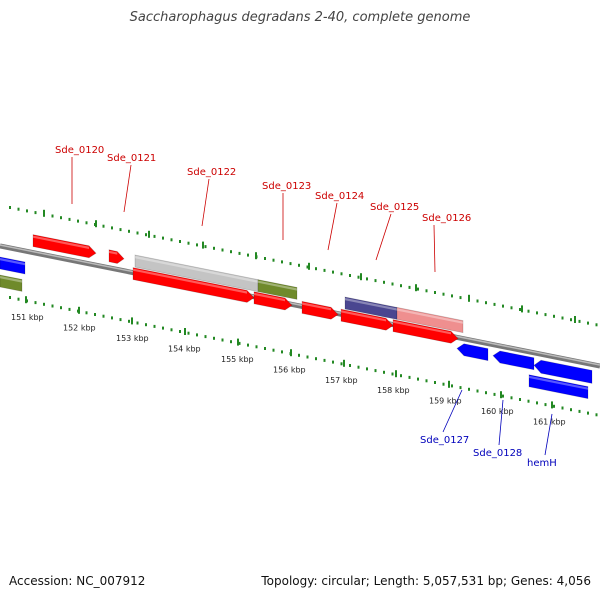  Describe the element at coordinates (12, 262) in the screenshot. I see `edge-gene-reverse-highlight` at that location.